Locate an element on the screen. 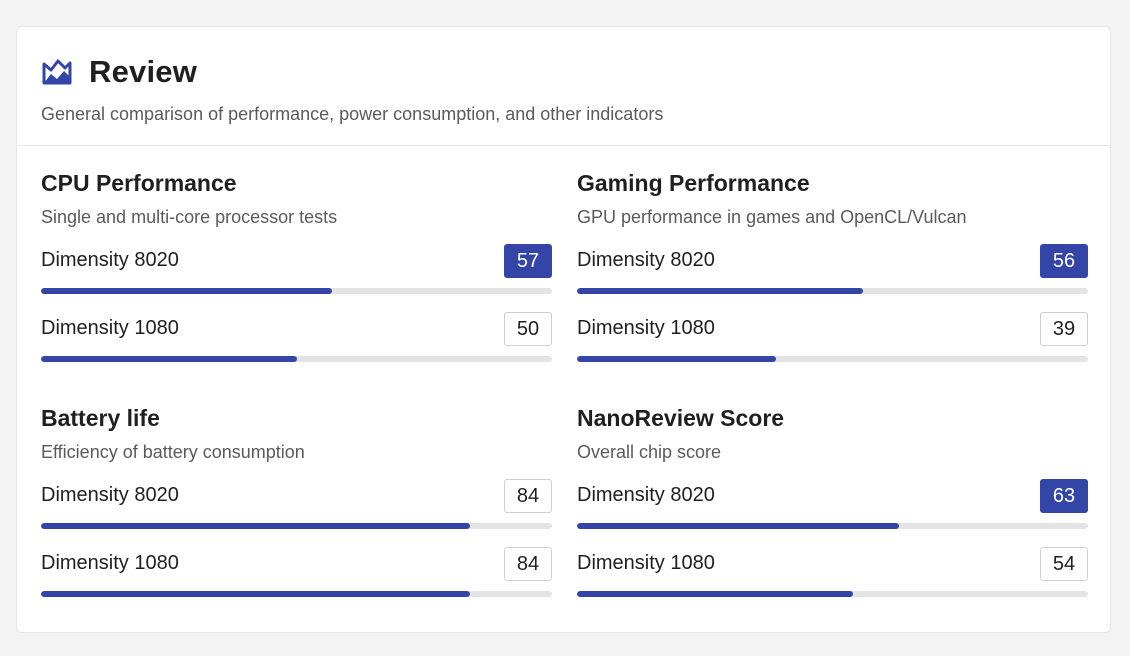 The image size is (1130, 656). comparison-row: Dimensity 8020 57 is located at coordinates (296, 269).